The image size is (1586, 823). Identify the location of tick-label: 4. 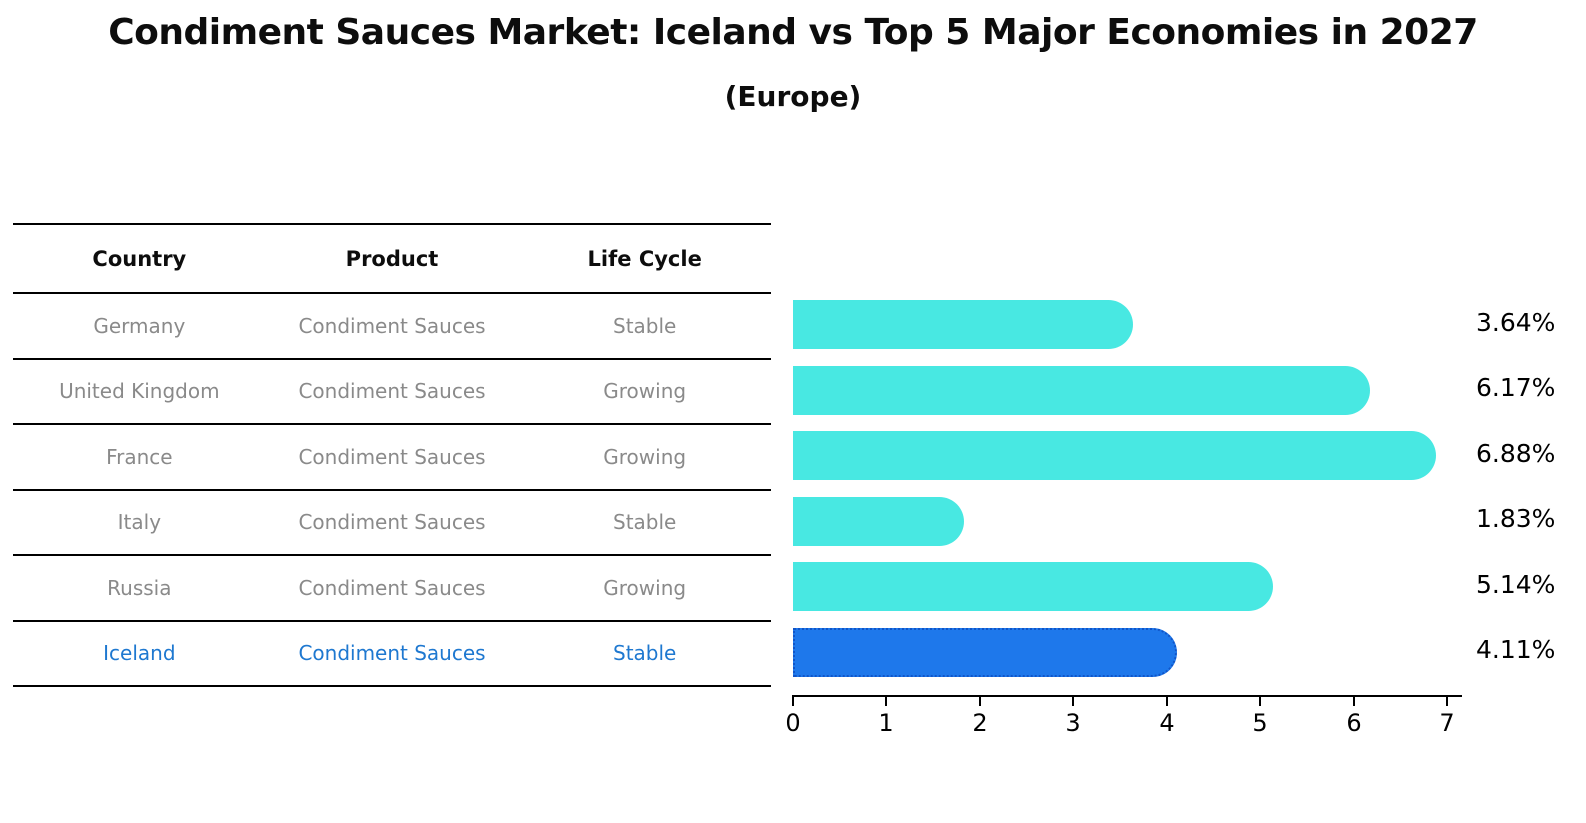
(1167, 723).